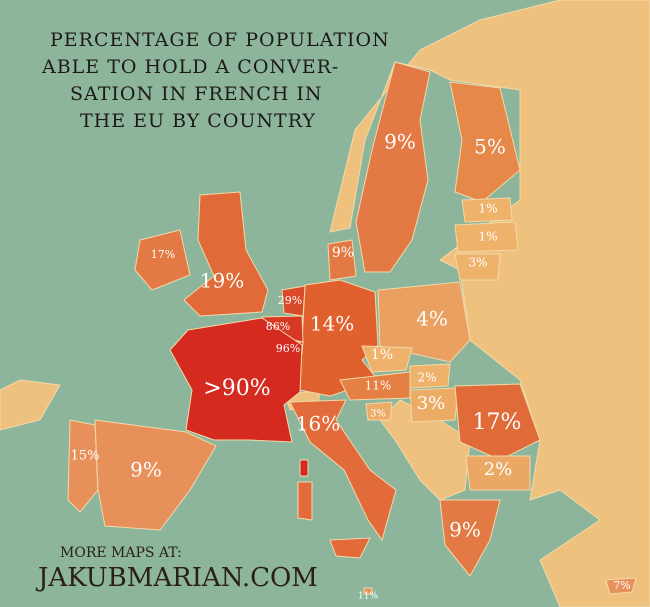 The height and width of the screenshot is (607, 650). I want to click on estonia, so click(487, 210).